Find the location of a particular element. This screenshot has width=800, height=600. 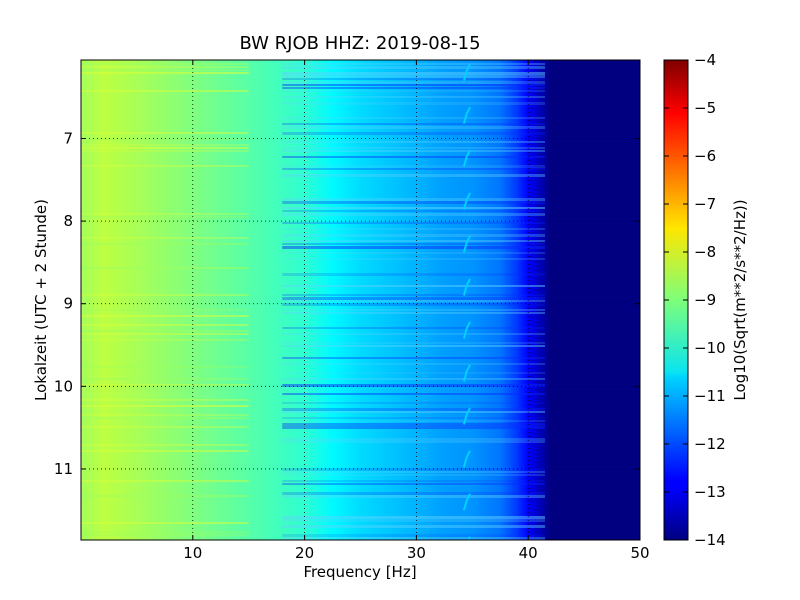

tonal-line-marks is located at coordinates (466, 301).